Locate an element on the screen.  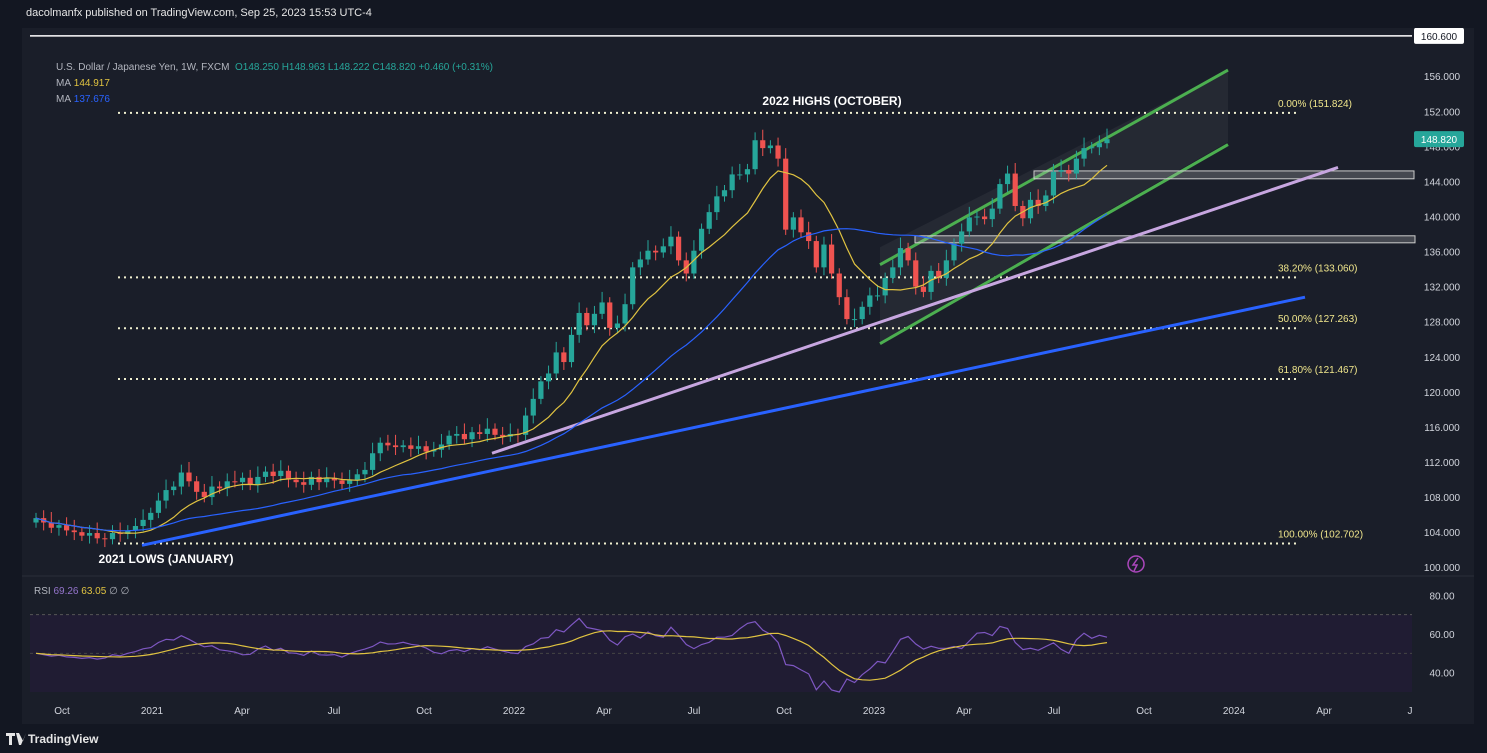
alert-icon is located at coordinates (1136, 564).